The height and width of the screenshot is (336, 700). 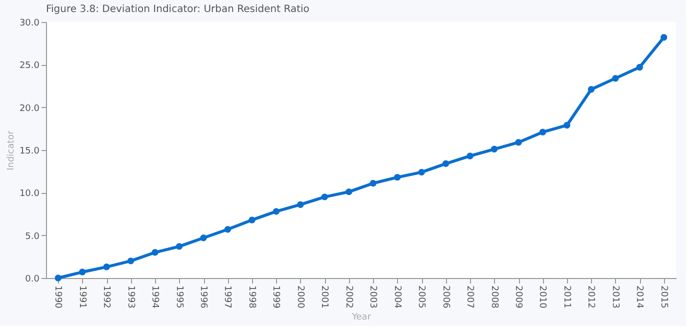 What do you see at coordinates (251, 297) in the screenshot?
I see `x-tick-label: 1998` at bounding box center [251, 297].